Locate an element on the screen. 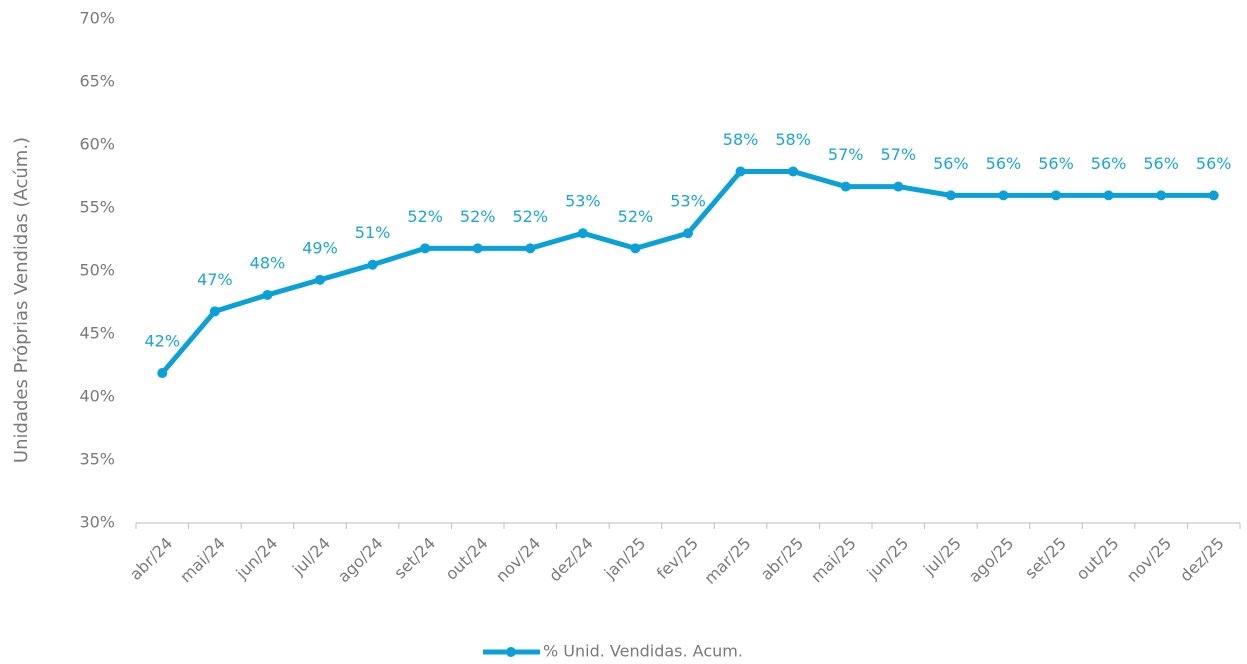 The image size is (1247, 664). legend-marker is located at coordinates (511, 652).